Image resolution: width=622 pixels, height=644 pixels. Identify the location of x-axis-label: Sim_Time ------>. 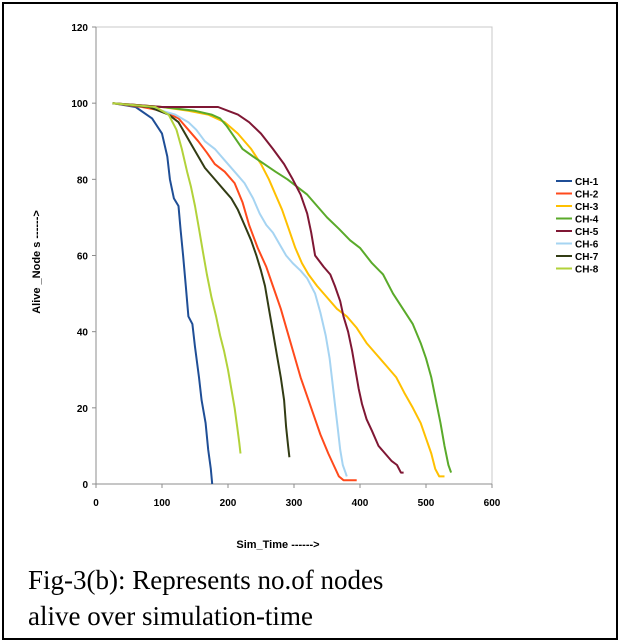
(277, 545).